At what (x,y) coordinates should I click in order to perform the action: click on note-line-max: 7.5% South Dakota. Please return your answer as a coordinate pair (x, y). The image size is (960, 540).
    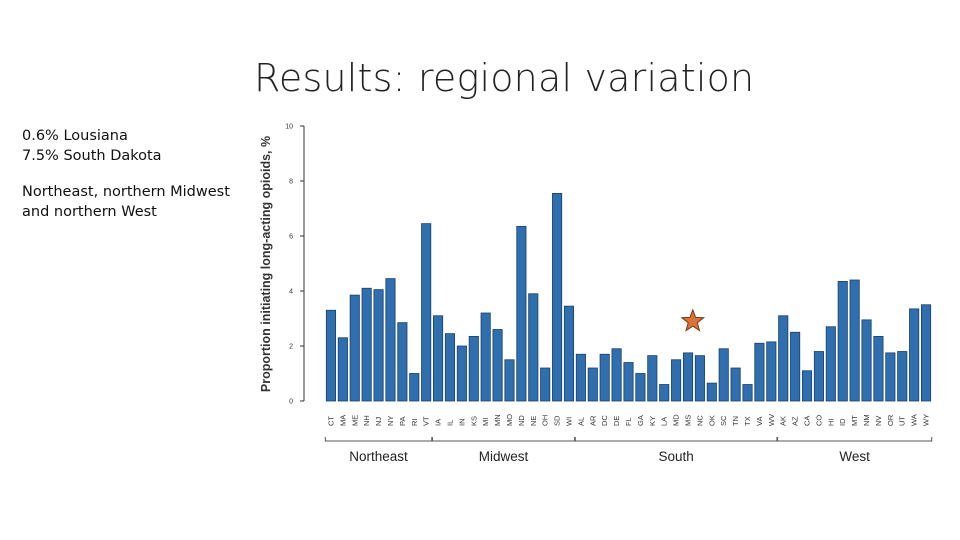
    Looking at the image, I should click on (92, 156).